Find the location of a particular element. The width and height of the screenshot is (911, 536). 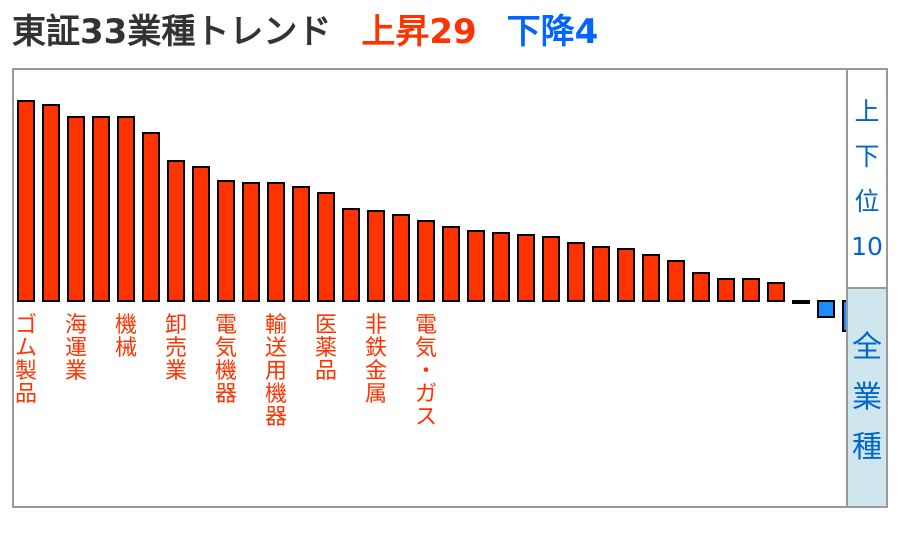

side-bottom-char-1: 全 is located at coordinates (867, 347).